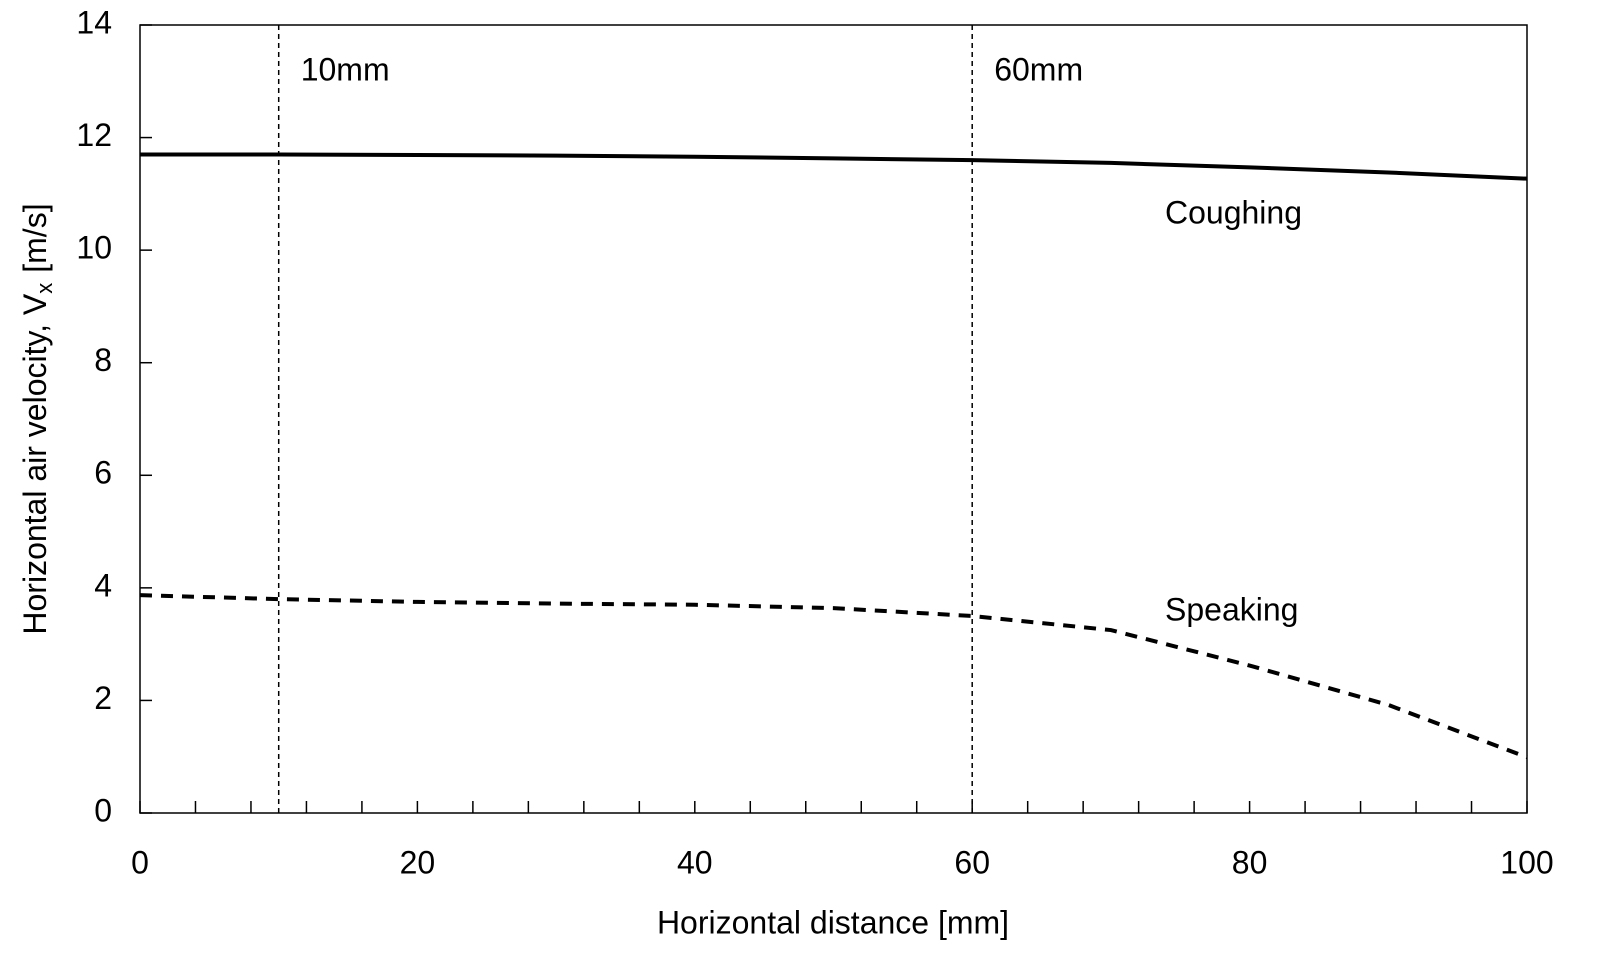 This screenshot has width=1605, height=969. What do you see at coordinates (44, 288) in the screenshot?
I see `y-title-subscript: x` at bounding box center [44, 288].